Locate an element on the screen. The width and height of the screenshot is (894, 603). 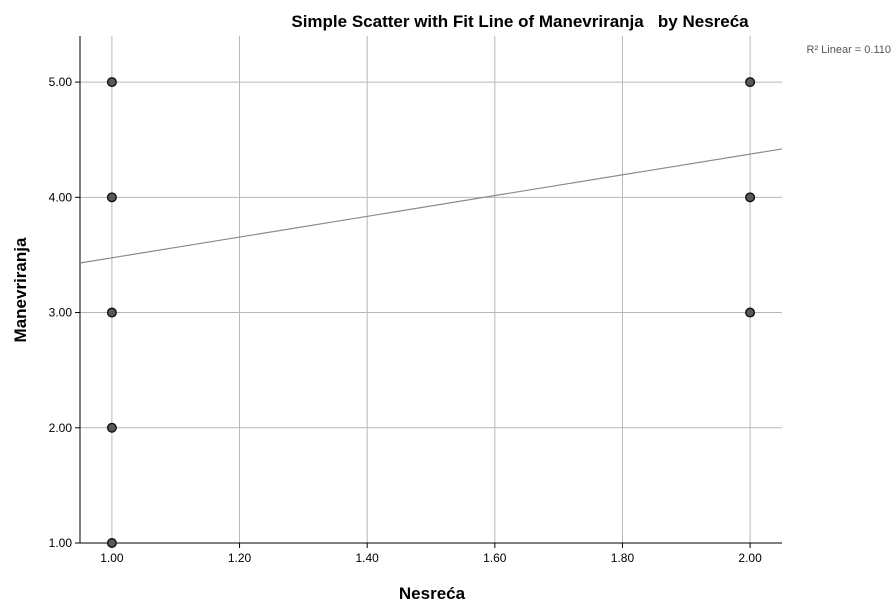
x-tick-label: 1.20 is located at coordinates (240, 558).